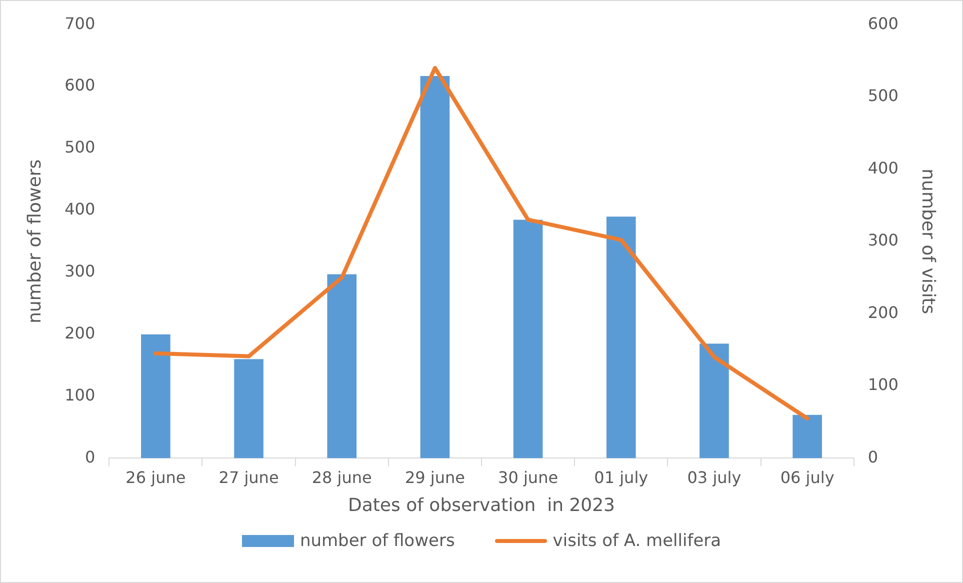 The image size is (963, 583). What do you see at coordinates (883, 240) in the screenshot?
I see `y2-tick-label: 300` at bounding box center [883, 240].